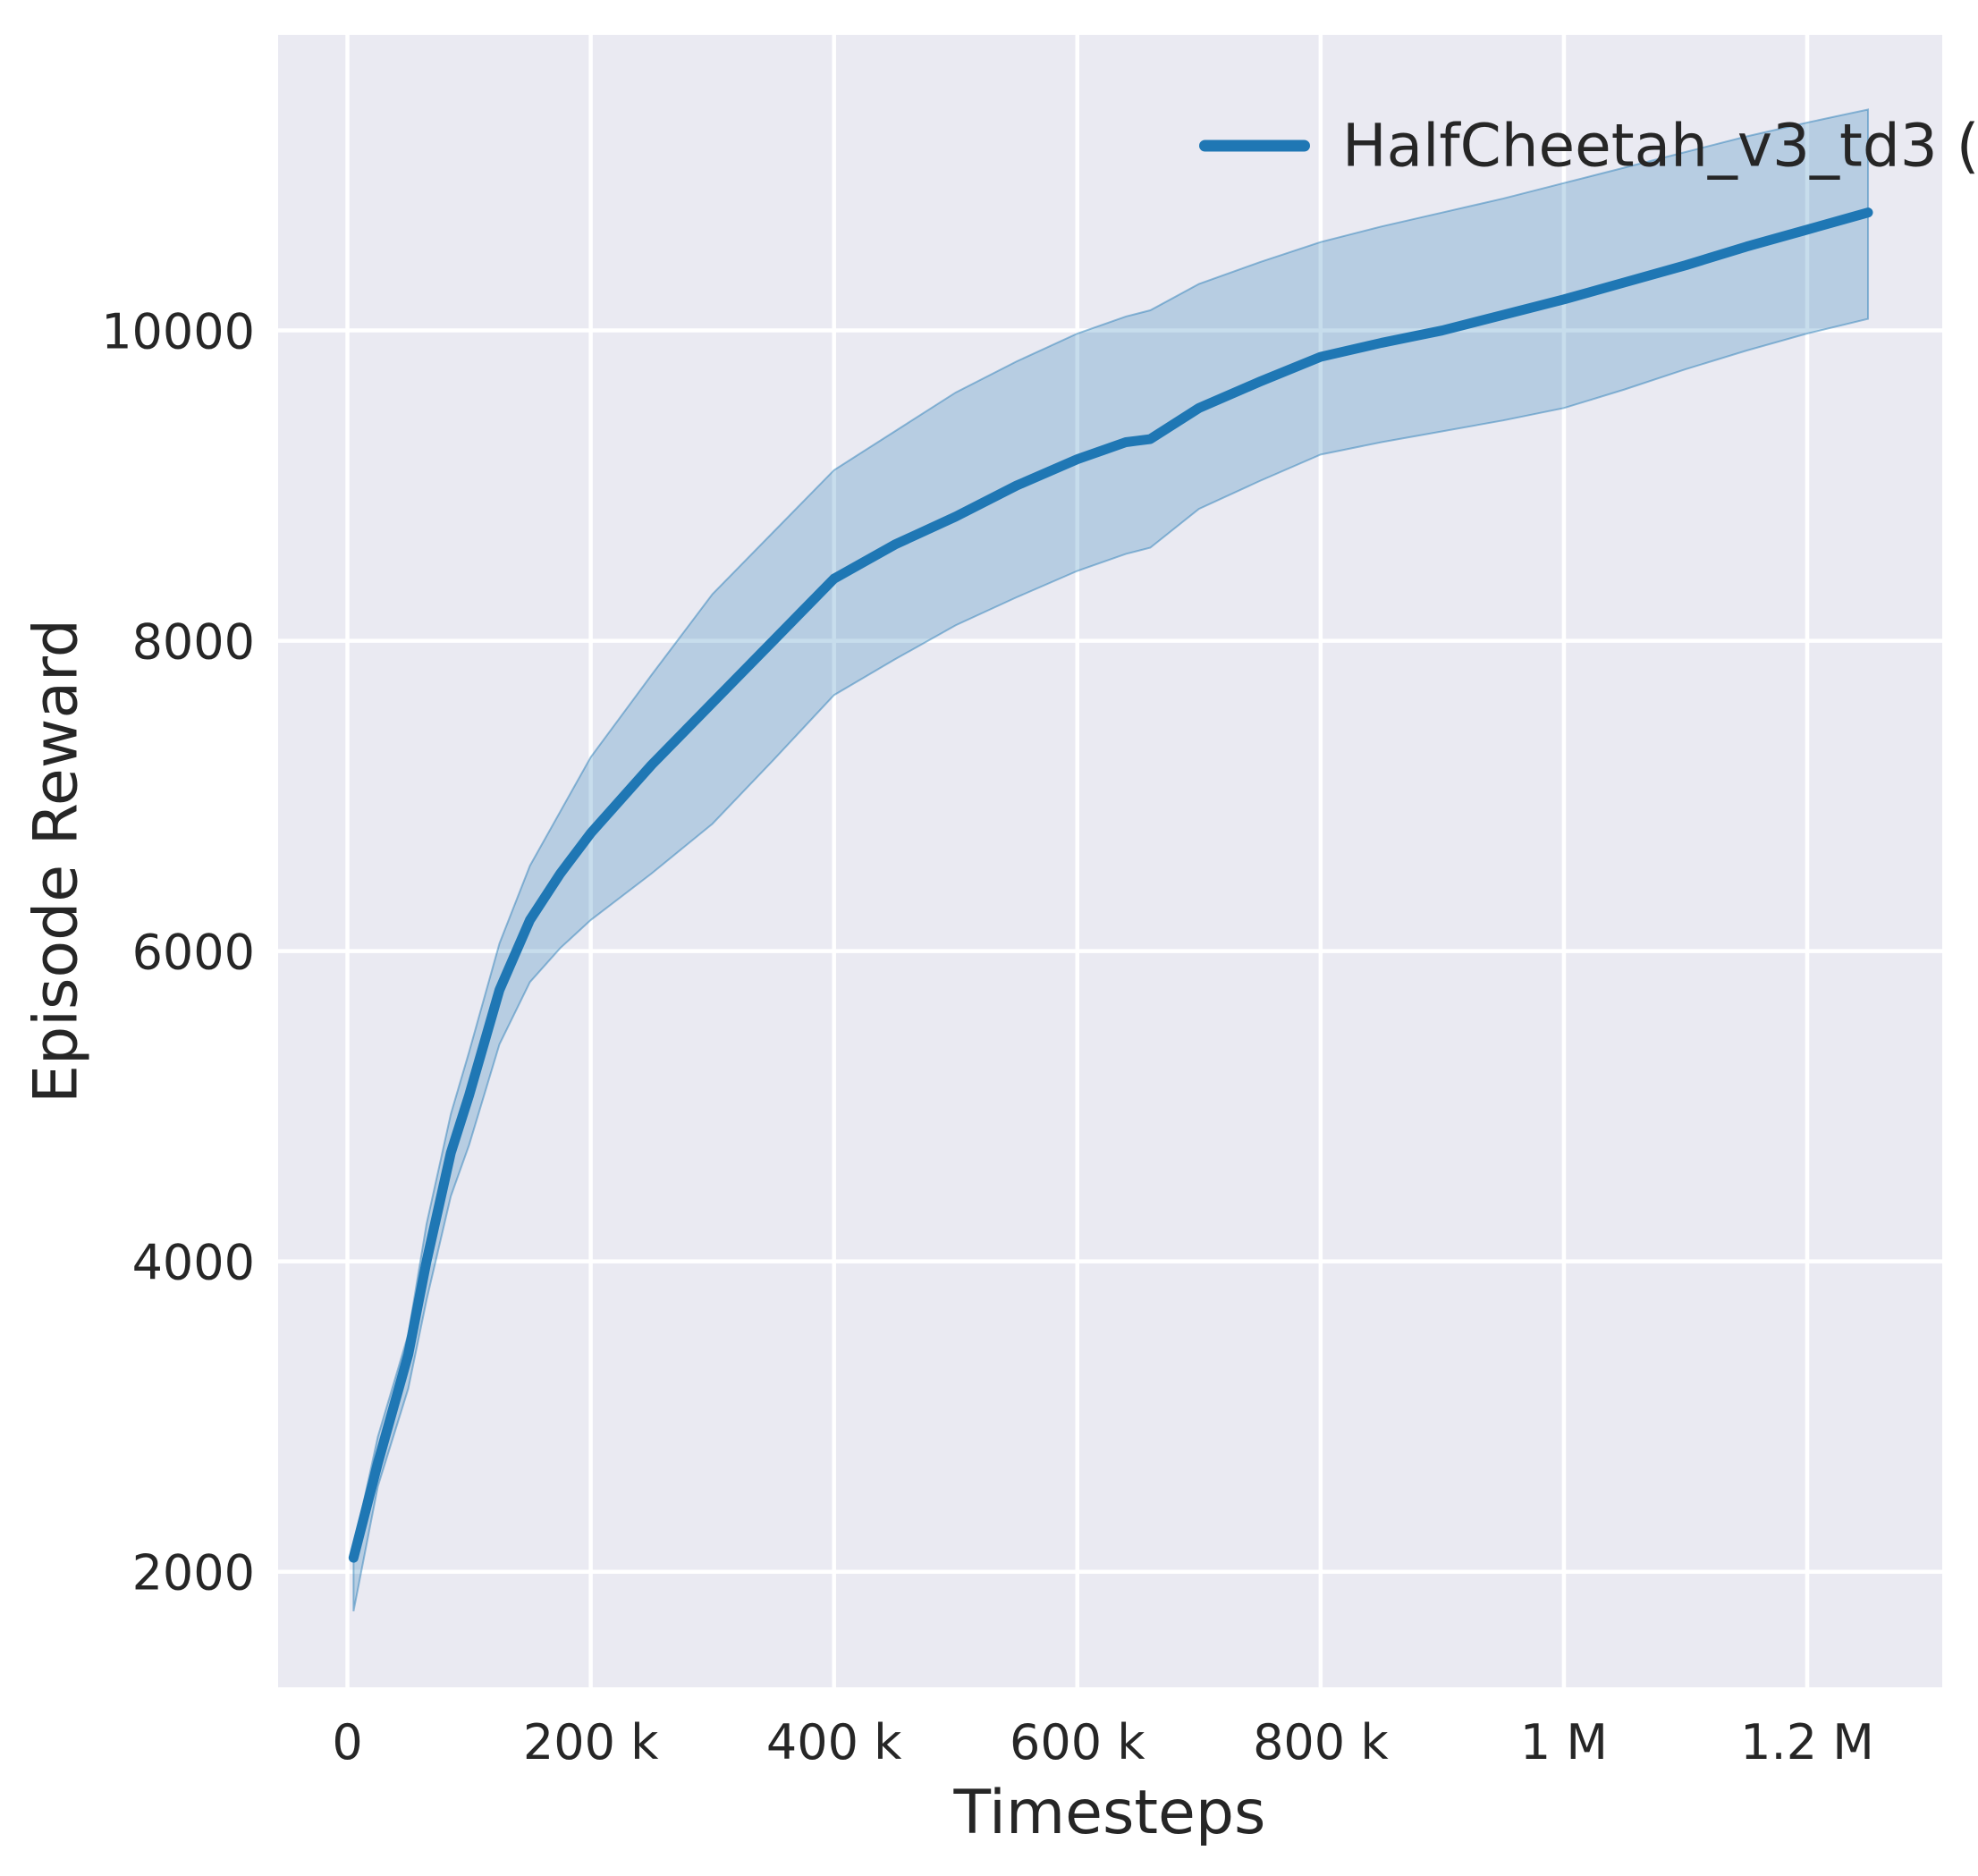 This screenshot has width=1978, height=1876. Describe the element at coordinates (1254, 146) in the screenshot. I see `legend-line-swatch` at that location.